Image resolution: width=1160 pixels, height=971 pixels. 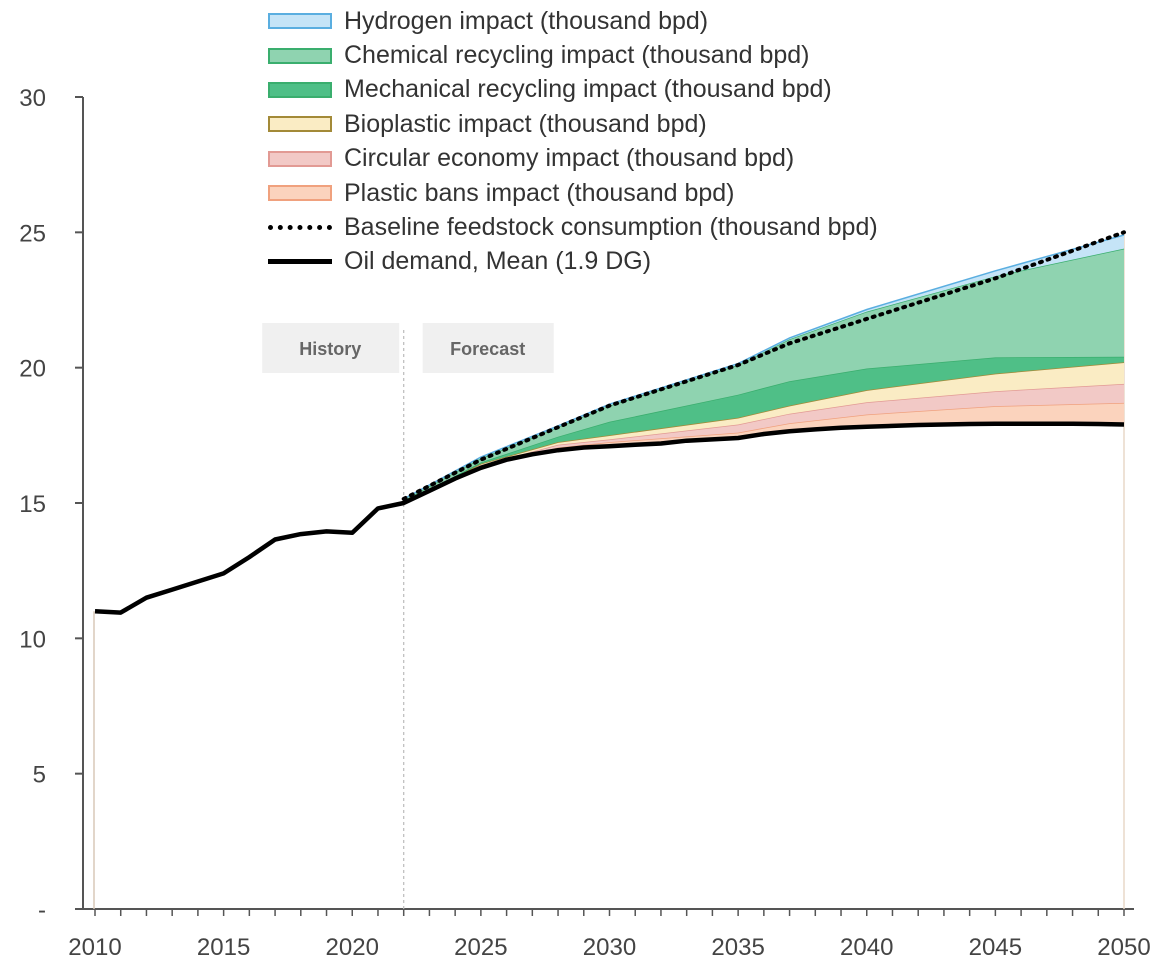 I want to click on y-tick-label-3: 15, so click(x=32, y=504).